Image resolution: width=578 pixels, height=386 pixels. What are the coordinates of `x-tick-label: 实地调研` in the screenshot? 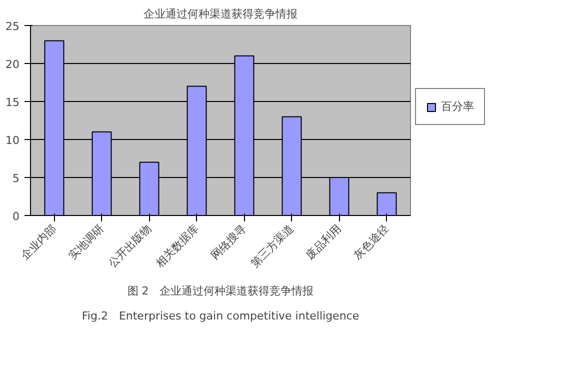 It's located at (86, 242).